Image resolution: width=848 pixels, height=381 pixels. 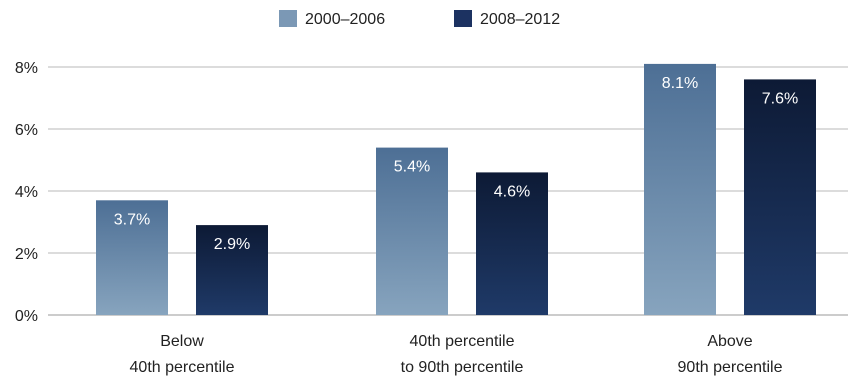 What do you see at coordinates (132, 257) in the screenshot?
I see `bar-series1-cat1` at bounding box center [132, 257].